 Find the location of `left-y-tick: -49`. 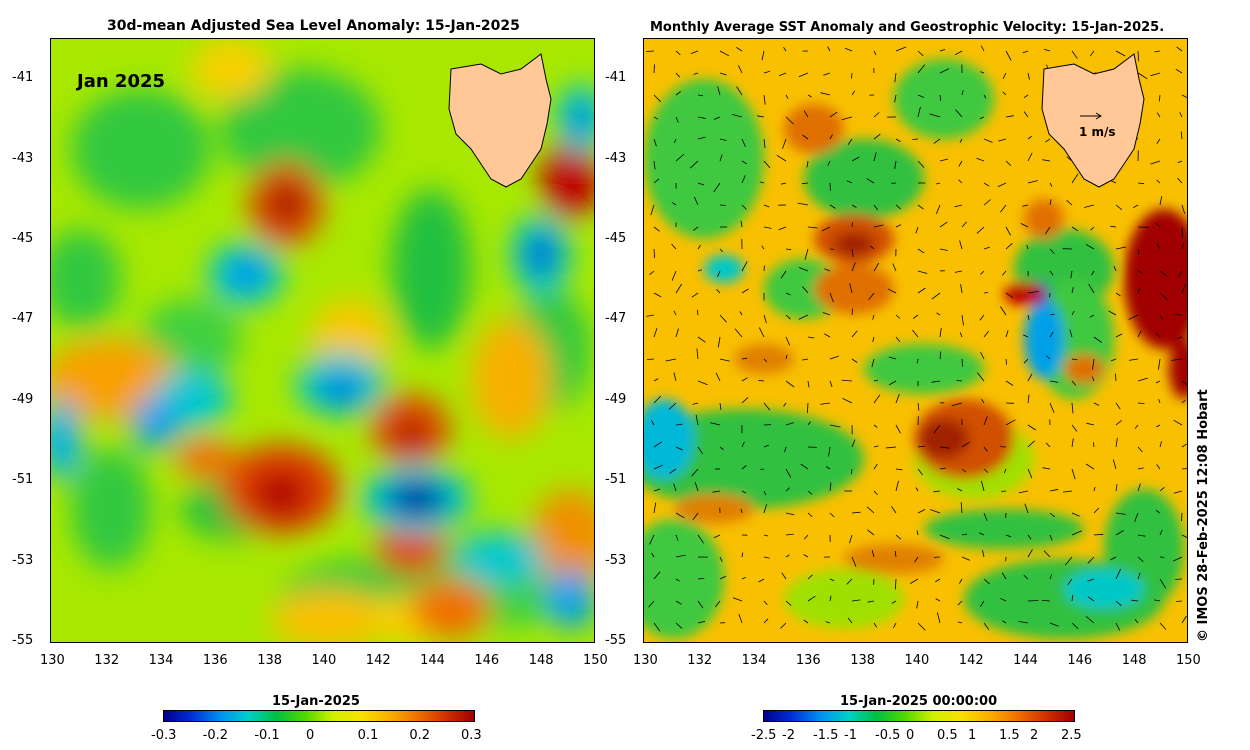

left-y-tick: -49 is located at coordinates (23, 399).